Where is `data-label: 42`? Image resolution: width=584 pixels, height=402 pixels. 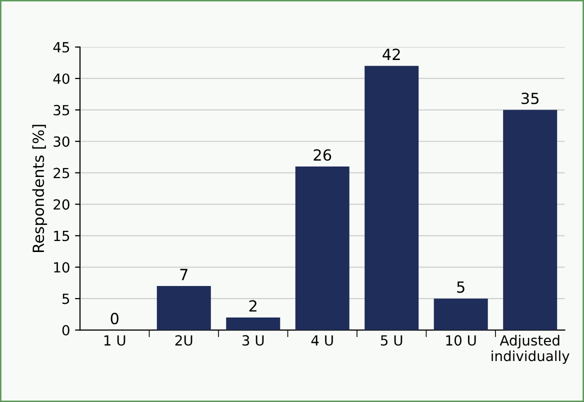 data-label: 42 is located at coordinates (391, 54).